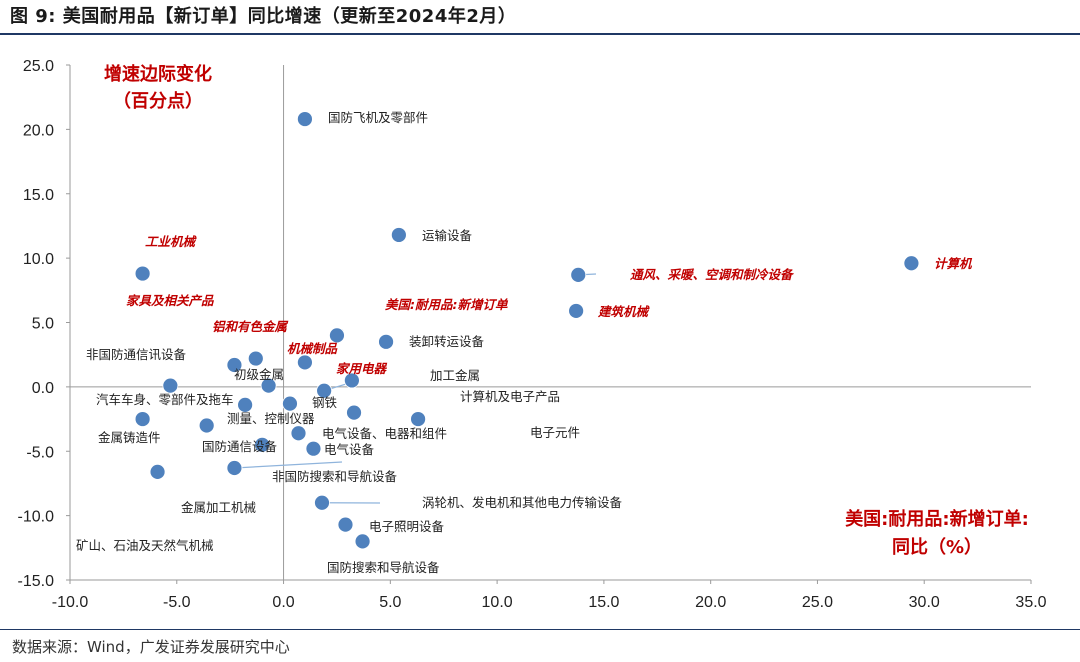  Describe the element at coordinates (937, 519) in the screenshot. I see `x-axis-title: 美国:耐用品:新增订单:` at that location.